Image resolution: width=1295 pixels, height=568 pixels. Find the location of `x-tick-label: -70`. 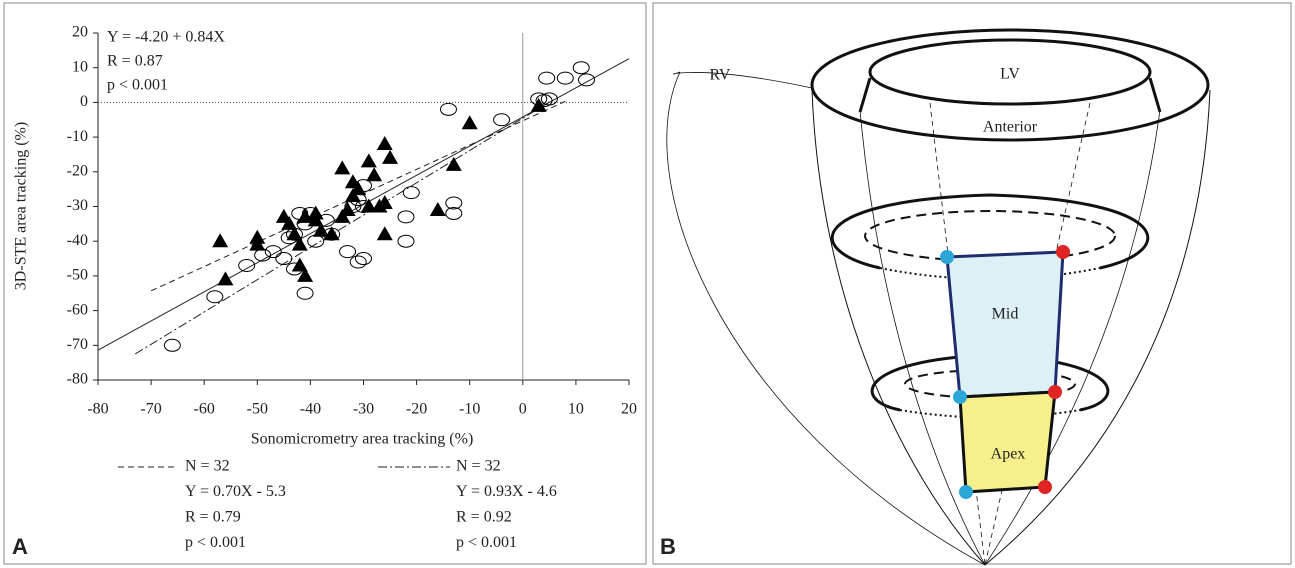

x-tick-label: -70 is located at coordinates (150, 409).